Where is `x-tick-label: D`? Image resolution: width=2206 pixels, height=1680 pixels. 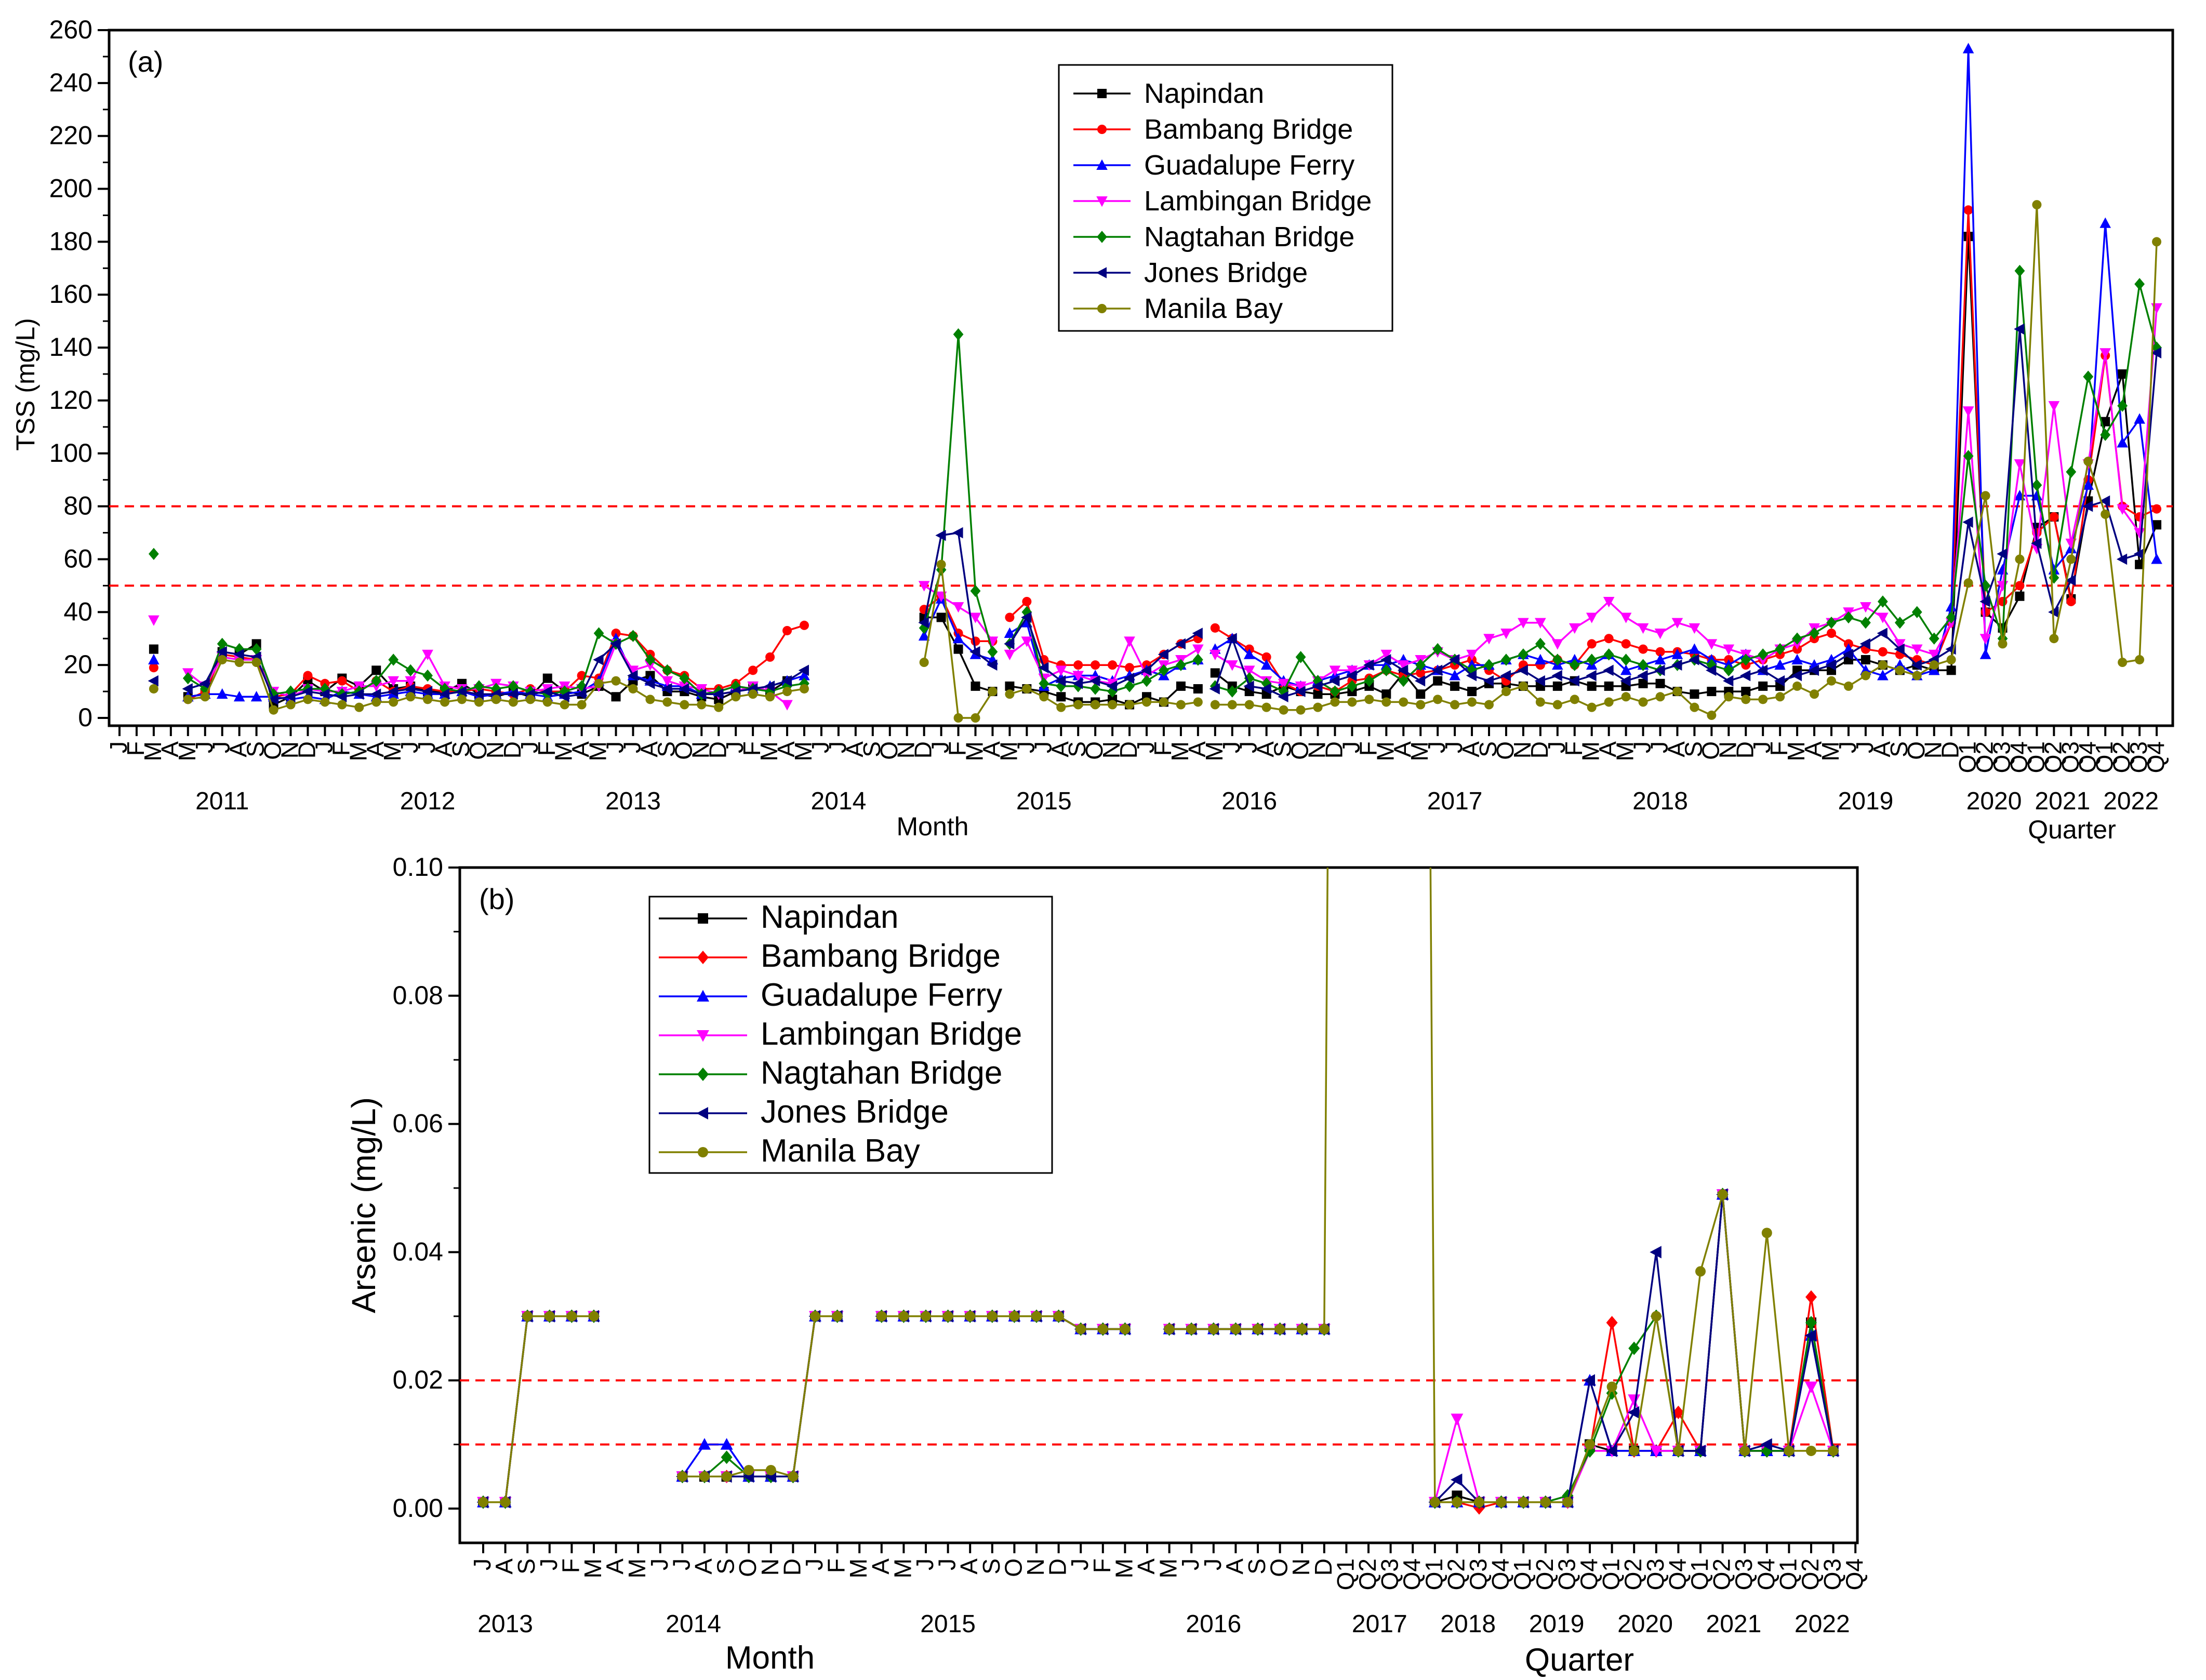 x-tick-label: D is located at coordinates (1128, 749).